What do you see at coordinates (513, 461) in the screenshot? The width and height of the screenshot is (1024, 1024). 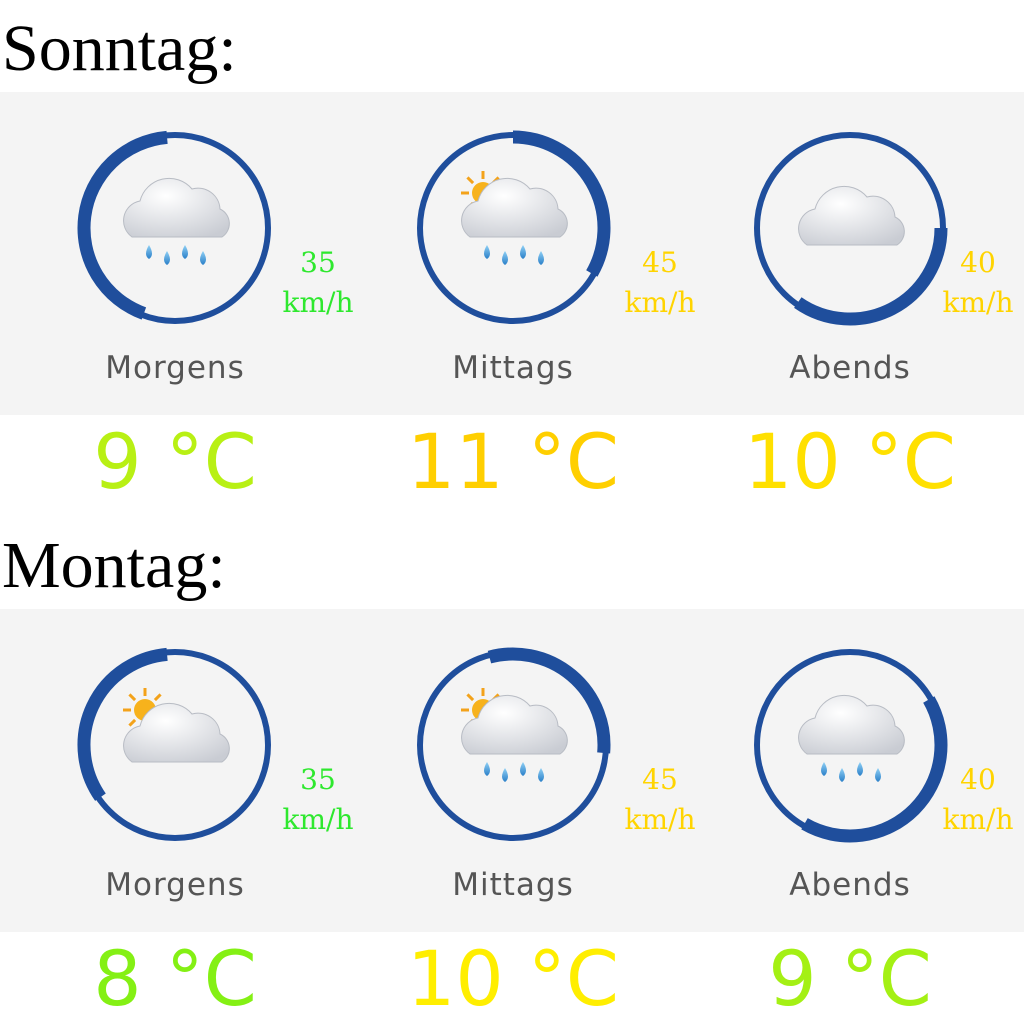 I see `temperature: 11 °C` at bounding box center [513, 461].